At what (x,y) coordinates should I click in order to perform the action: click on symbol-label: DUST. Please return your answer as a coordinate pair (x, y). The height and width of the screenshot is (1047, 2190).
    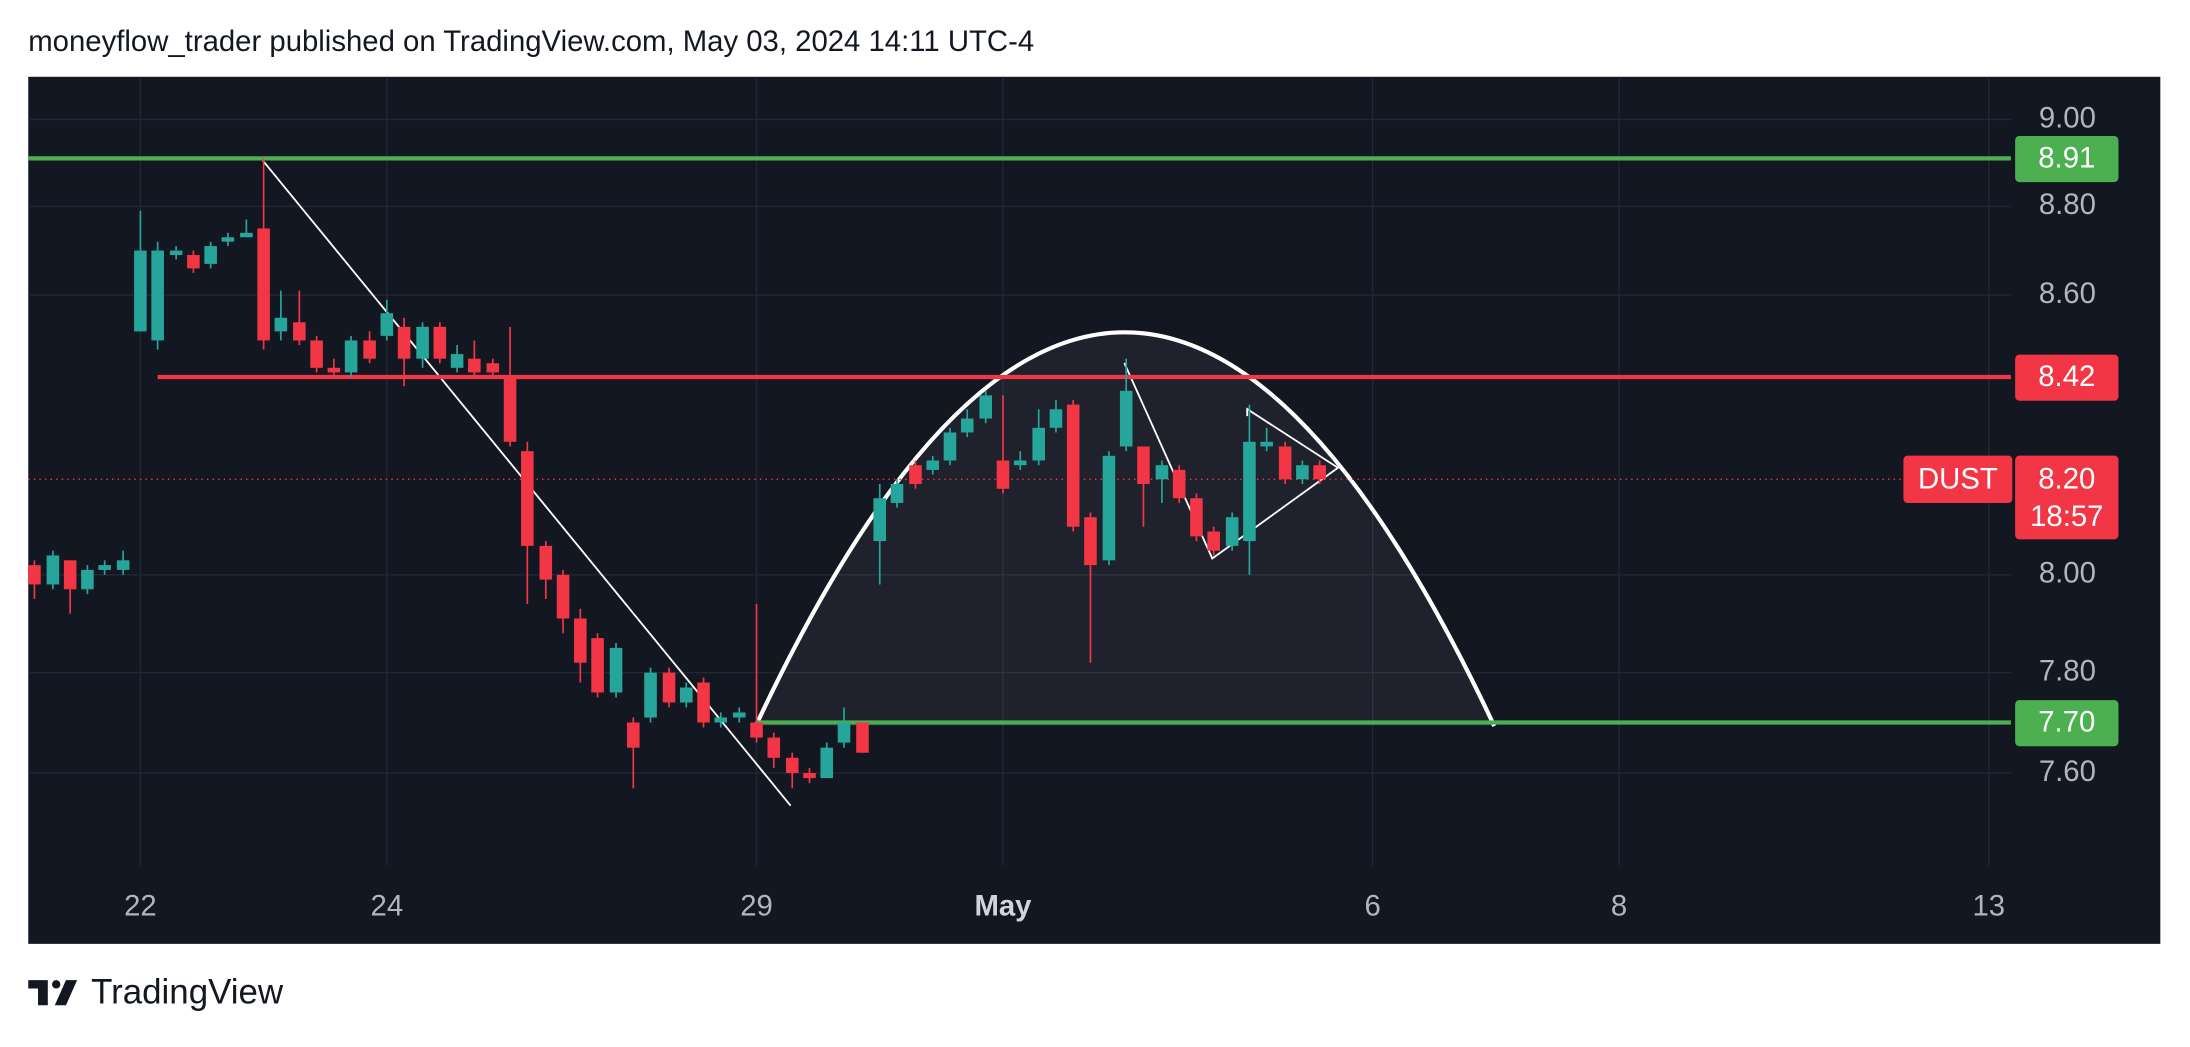
    Looking at the image, I should click on (1958, 478).